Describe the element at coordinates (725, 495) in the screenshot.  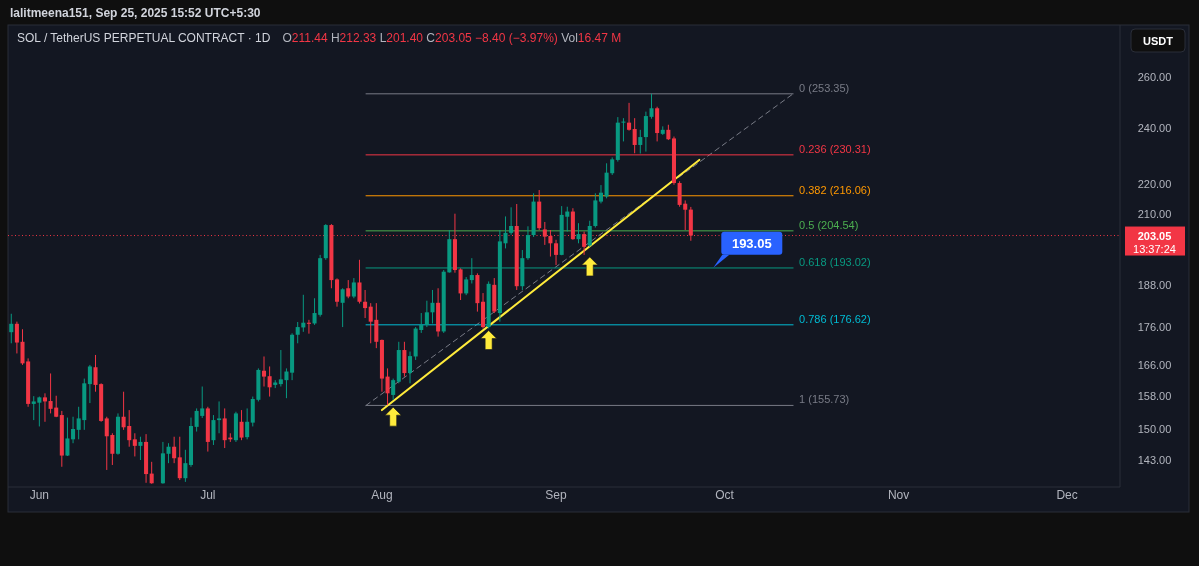
I see `x-tick-label: Oct` at that location.